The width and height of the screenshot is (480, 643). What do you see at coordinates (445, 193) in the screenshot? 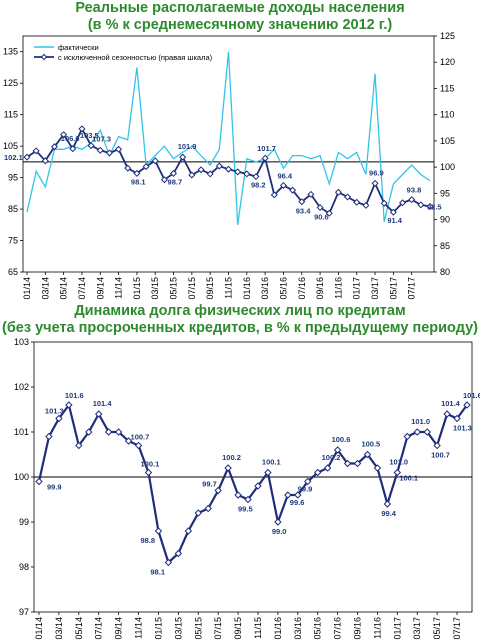
I see `y-right-tick-label: 95` at bounding box center [445, 193].